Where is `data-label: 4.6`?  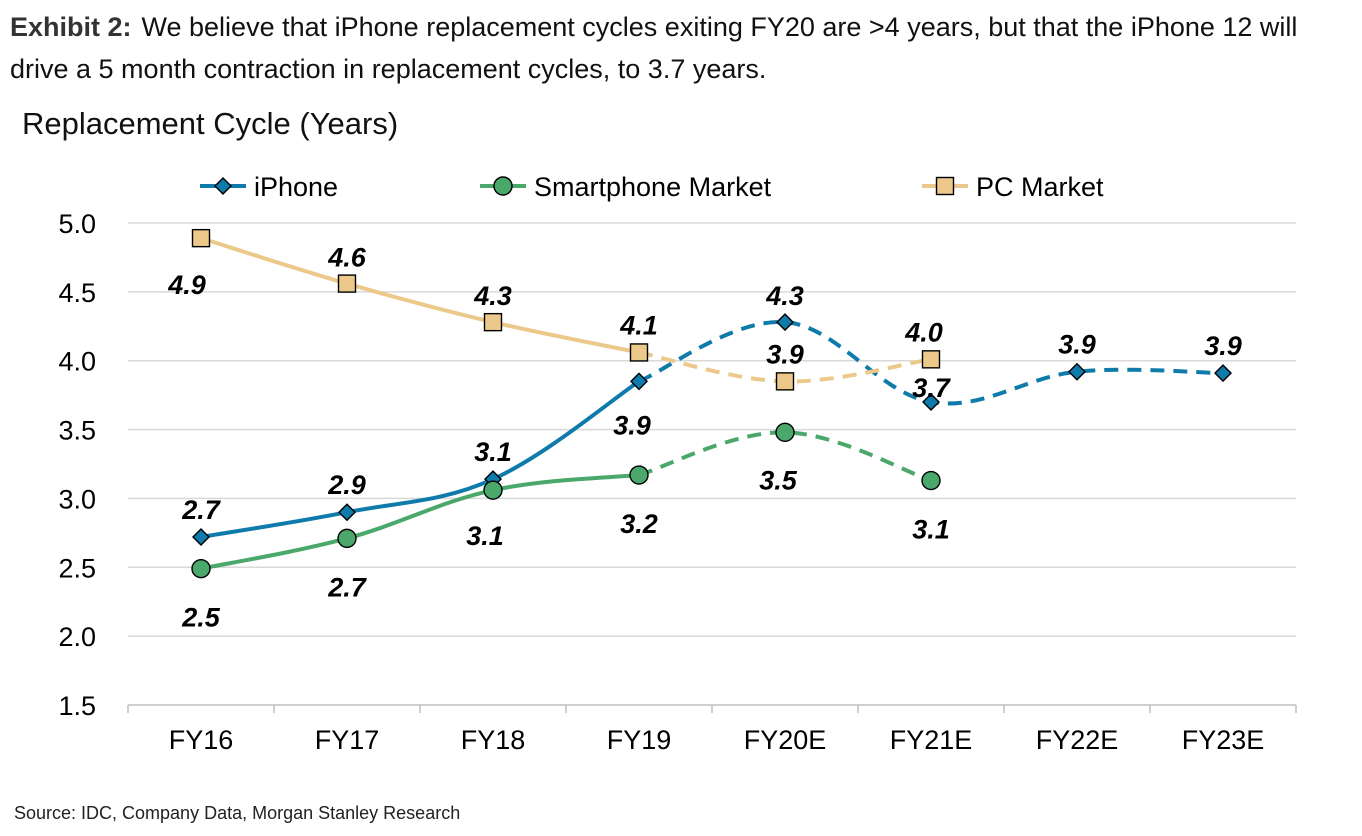 data-label: 4.6 is located at coordinates (347, 258).